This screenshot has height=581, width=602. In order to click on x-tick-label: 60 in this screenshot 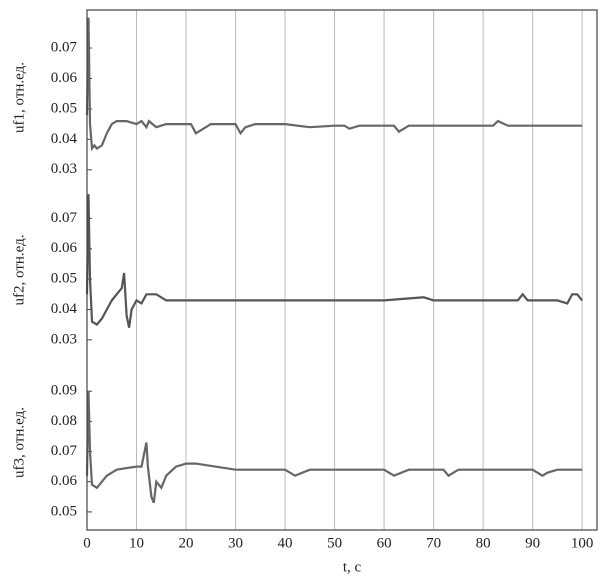, I will do `click(384, 543)`.